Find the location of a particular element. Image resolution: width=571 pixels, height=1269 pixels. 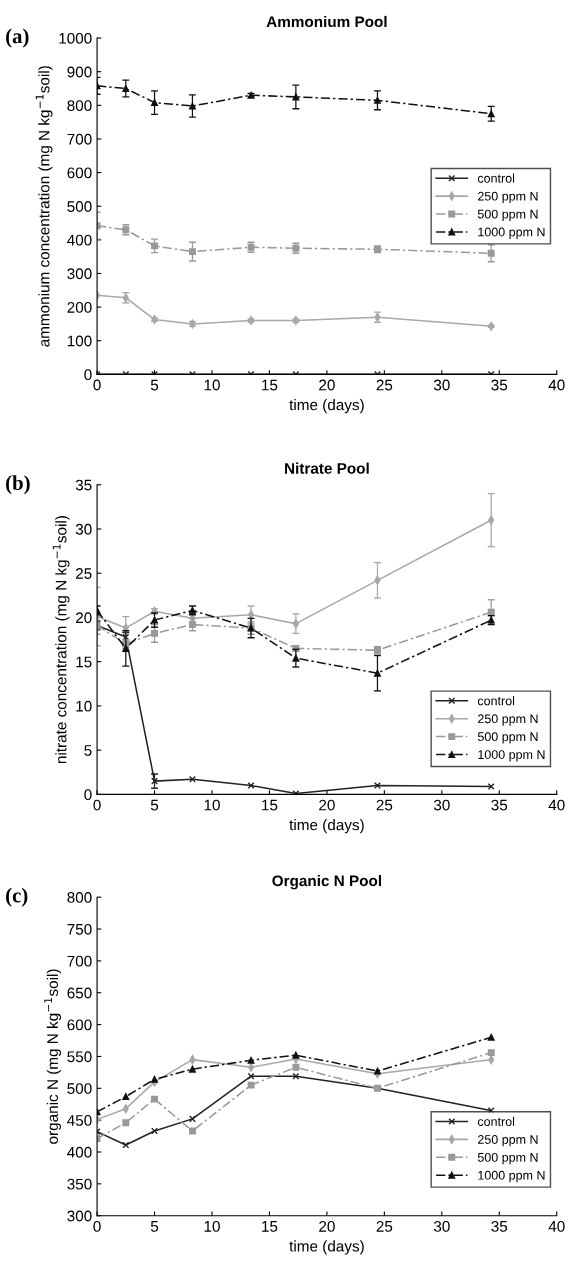

y-tick-label: 100 is located at coordinates (79, 341).